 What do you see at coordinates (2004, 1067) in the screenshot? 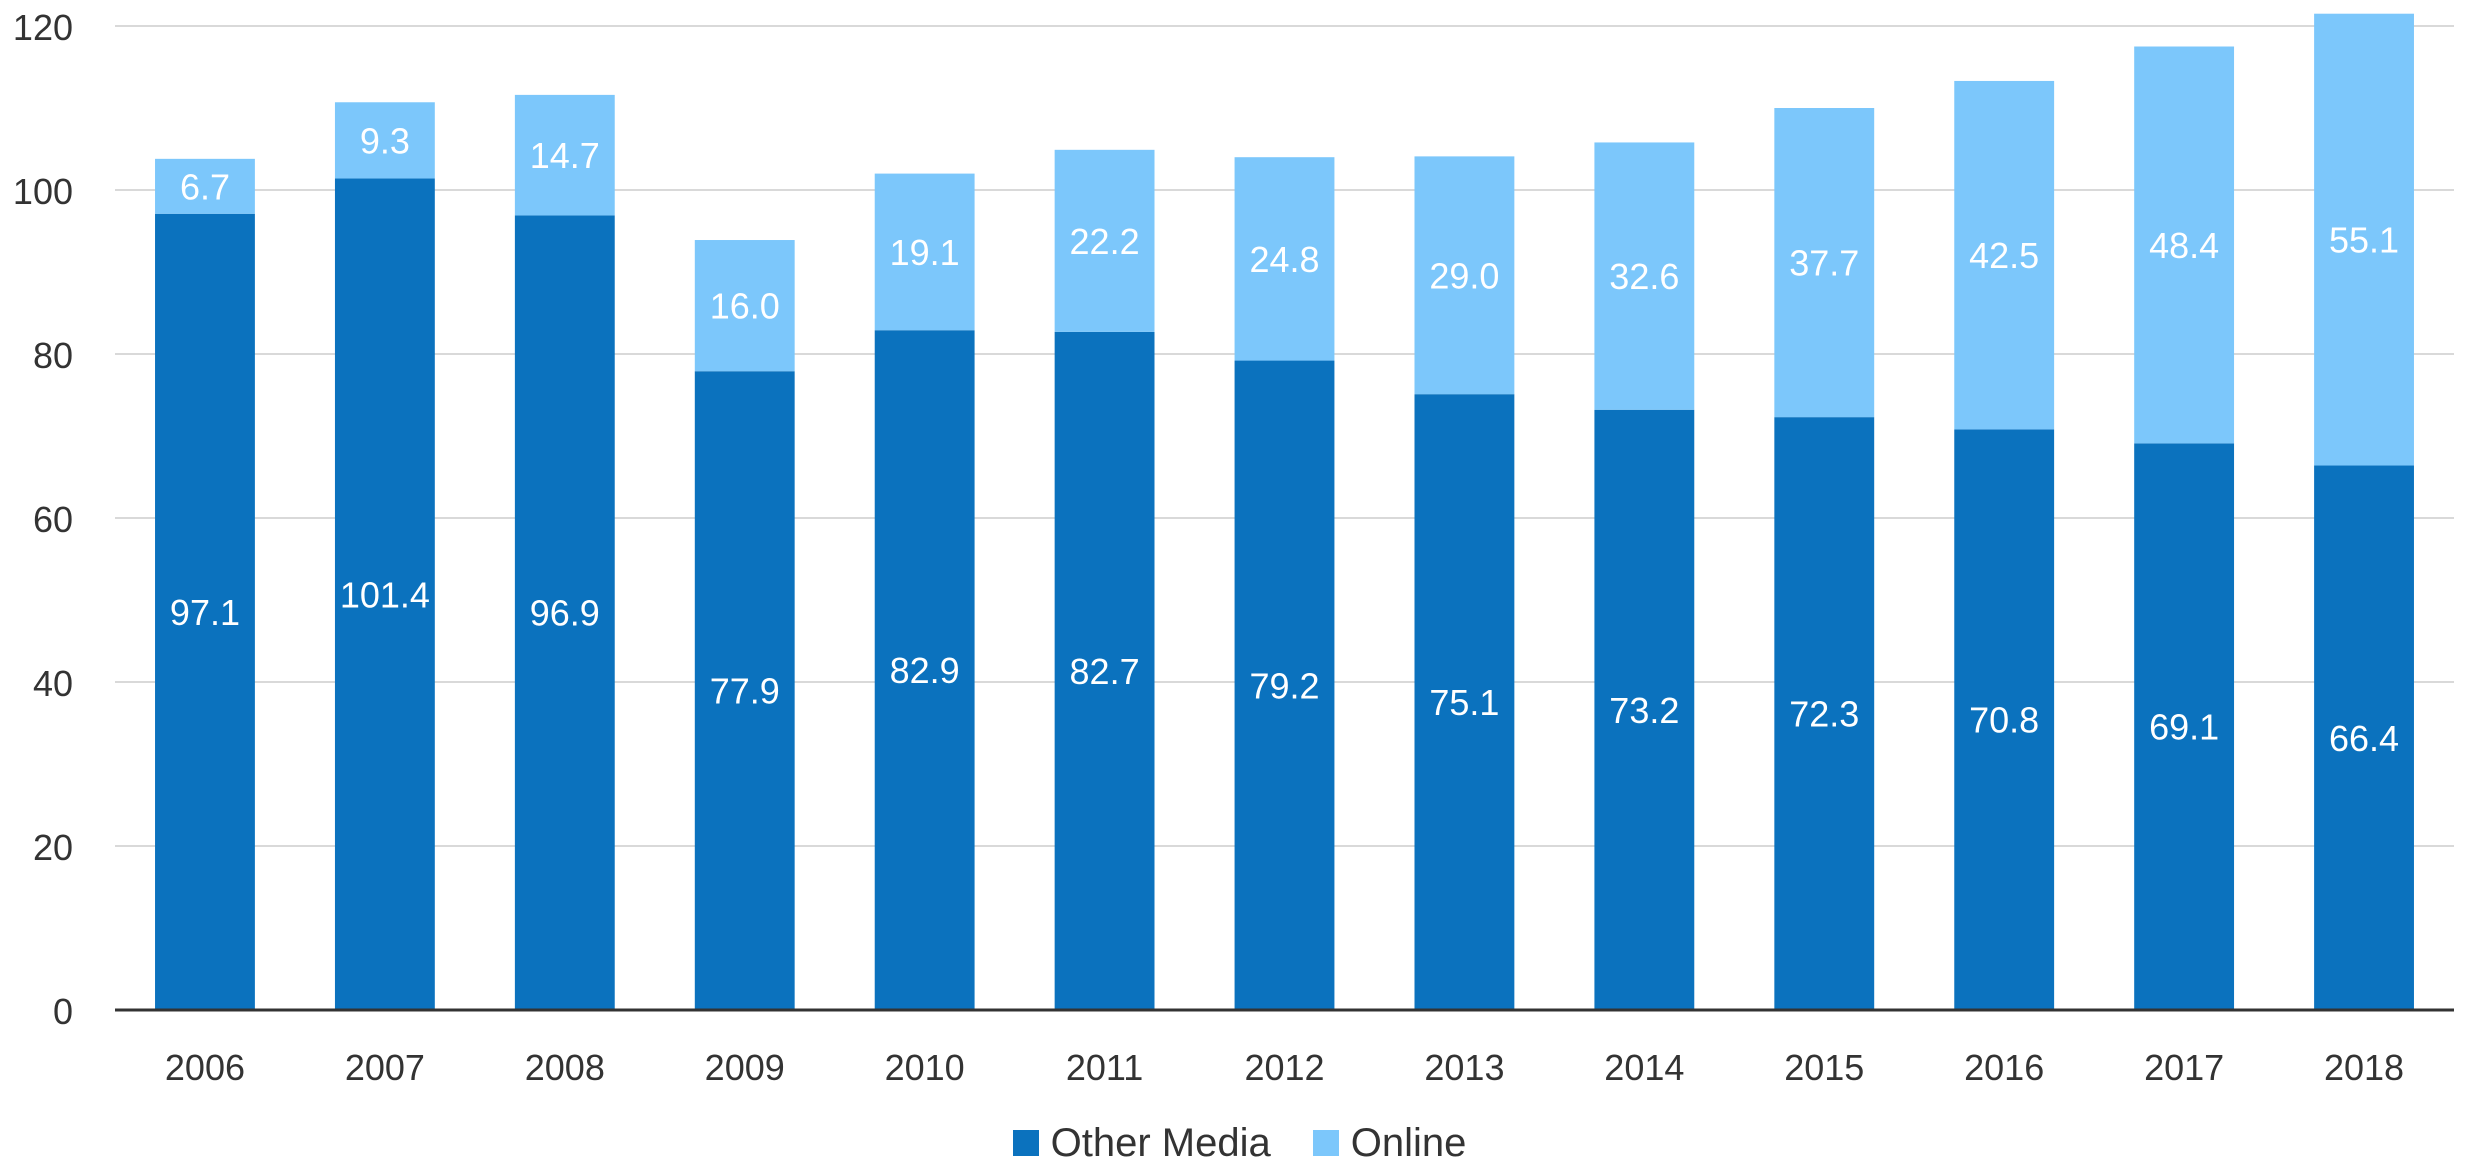
I see `x-tick-label-2016: 2016` at bounding box center [2004, 1067].